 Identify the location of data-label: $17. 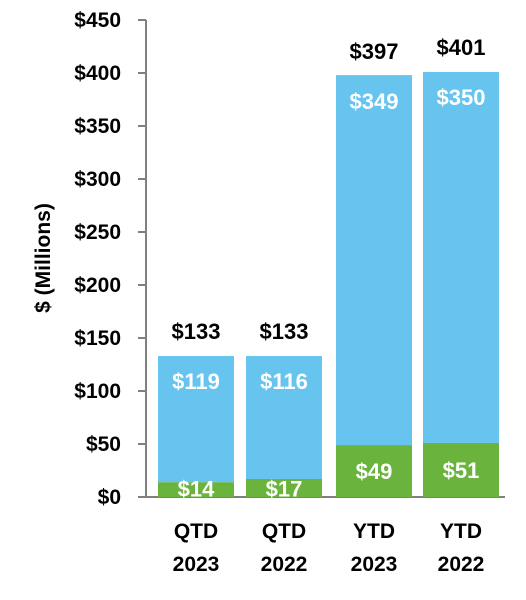
(284, 489).